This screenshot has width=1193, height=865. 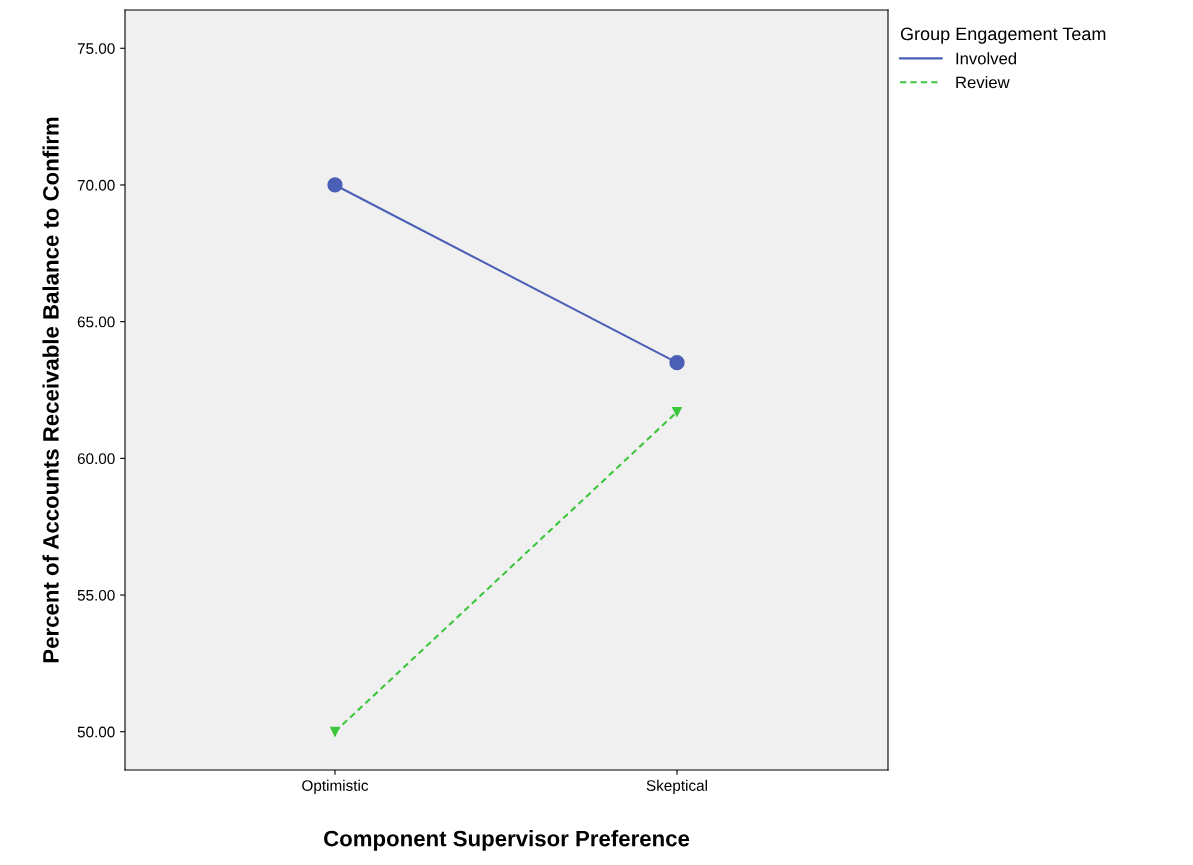 What do you see at coordinates (676, 786) in the screenshot?
I see `x-tick-label: Skeptical` at bounding box center [676, 786].